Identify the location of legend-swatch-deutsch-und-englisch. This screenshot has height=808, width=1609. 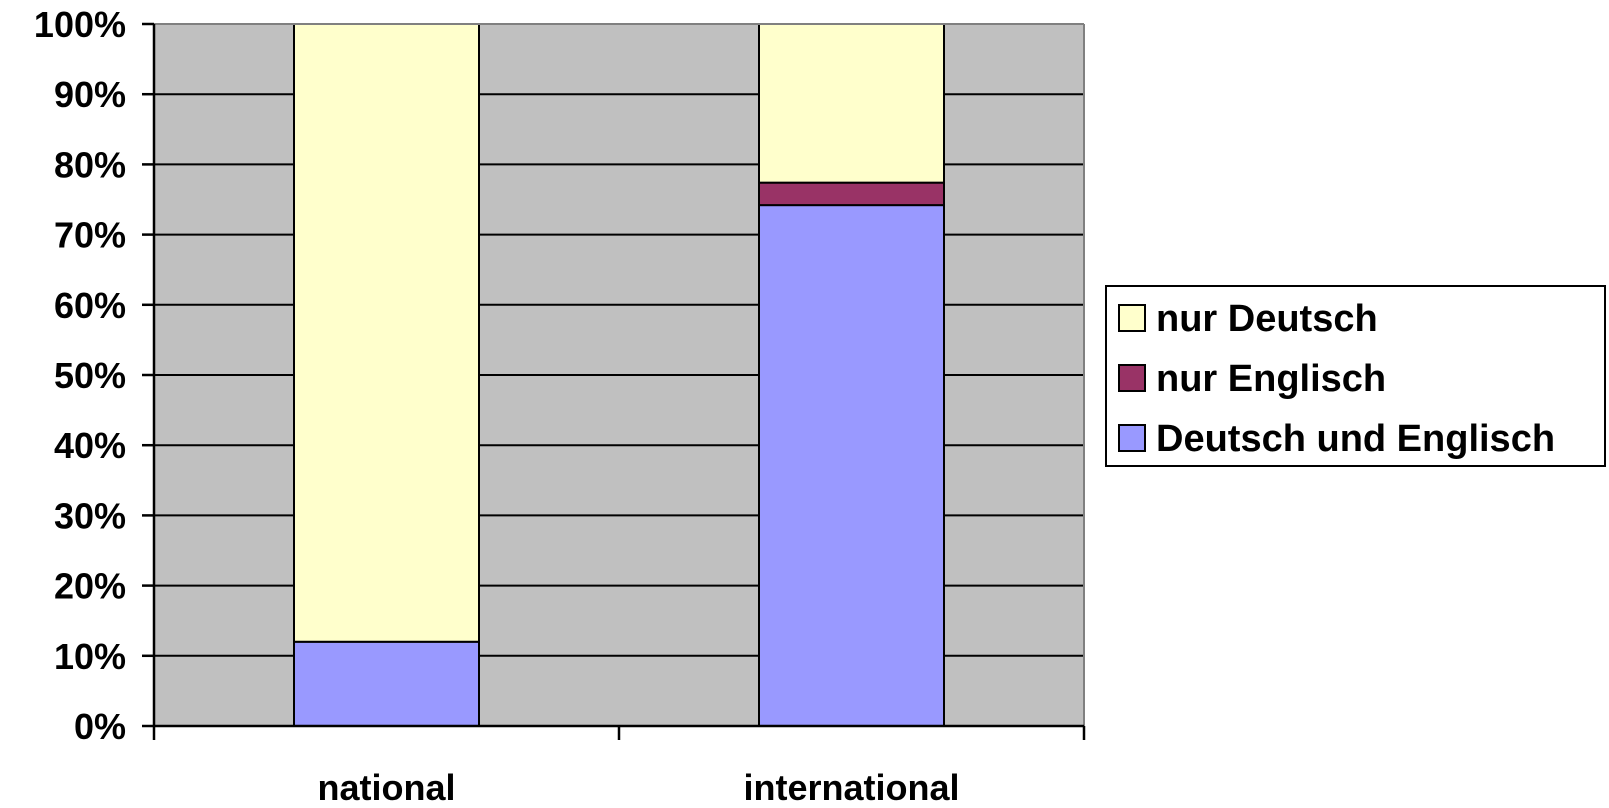
(1132, 438).